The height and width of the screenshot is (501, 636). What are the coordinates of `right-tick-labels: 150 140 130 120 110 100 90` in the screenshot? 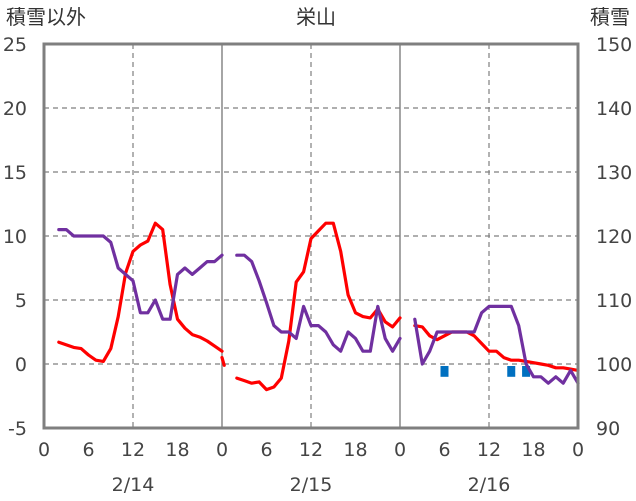 It's located at (614, 237).